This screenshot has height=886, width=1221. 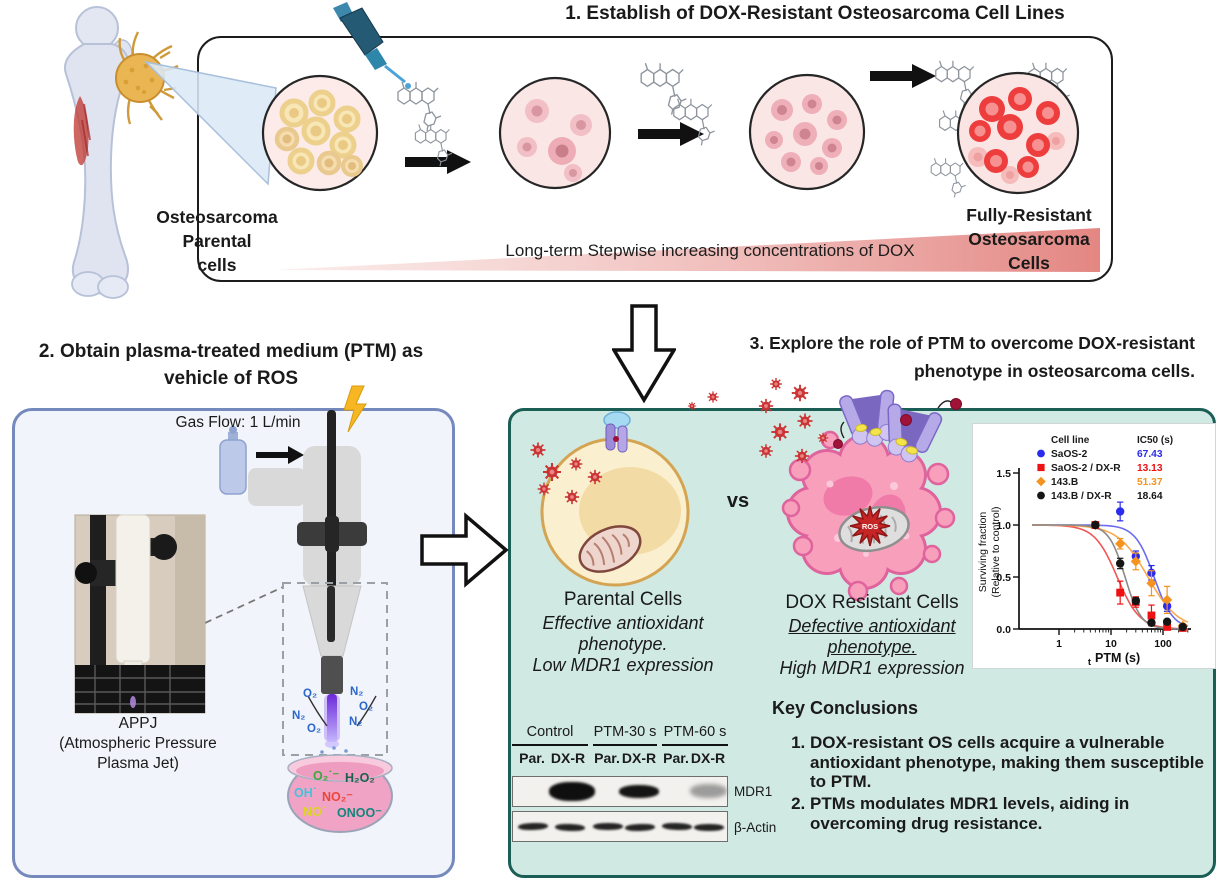 I want to click on svg-text: 0.5, so click(x=1003, y=578).